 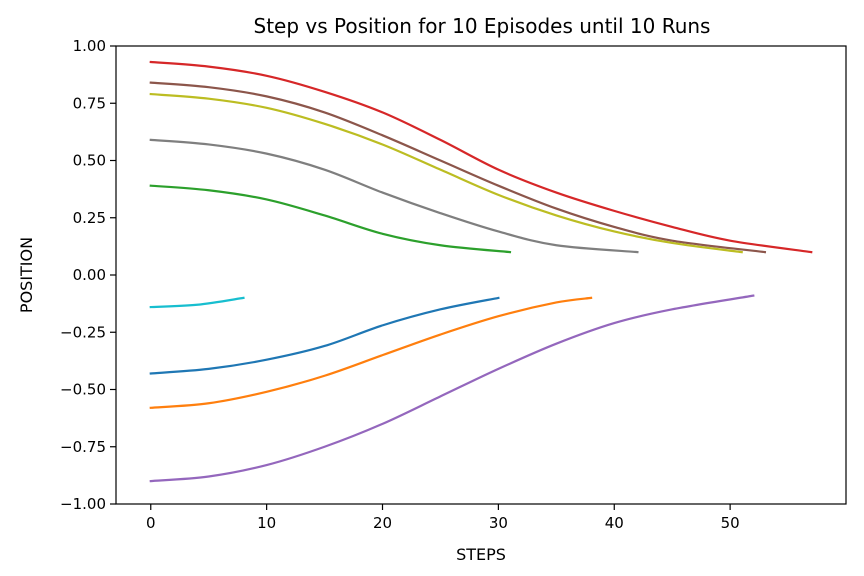 I want to click on y-tick-label: −0.25, so click(x=83, y=332).